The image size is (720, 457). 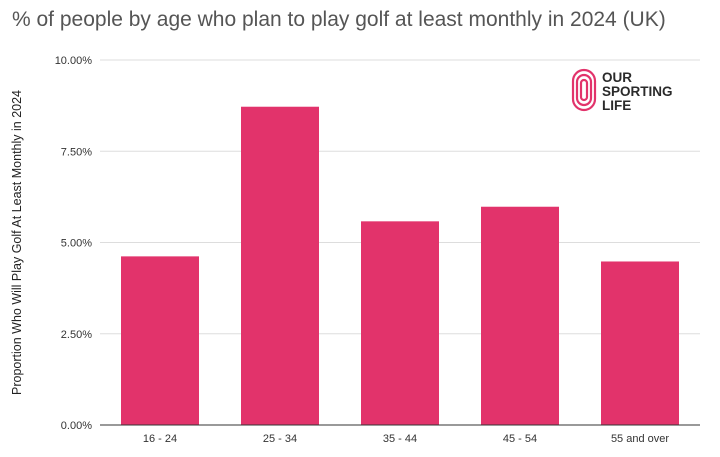 I want to click on x-axis-ticks: 16 - 24 25 - 34 35 - 44 45 - 54 55 and over, so click(x=406, y=439).